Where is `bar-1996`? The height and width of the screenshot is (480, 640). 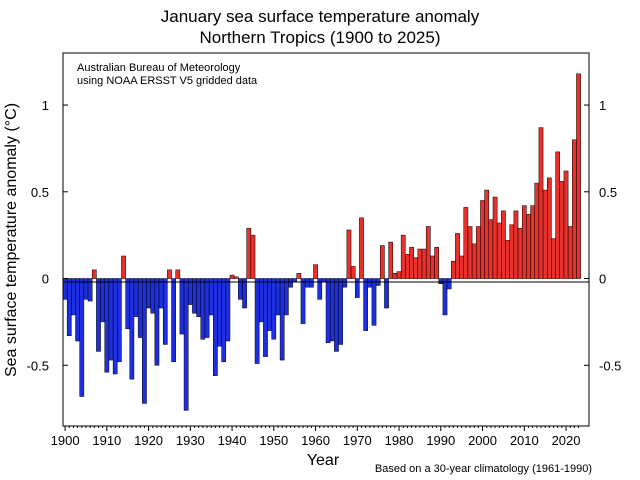 bar-1996 is located at coordinates (466, 243).